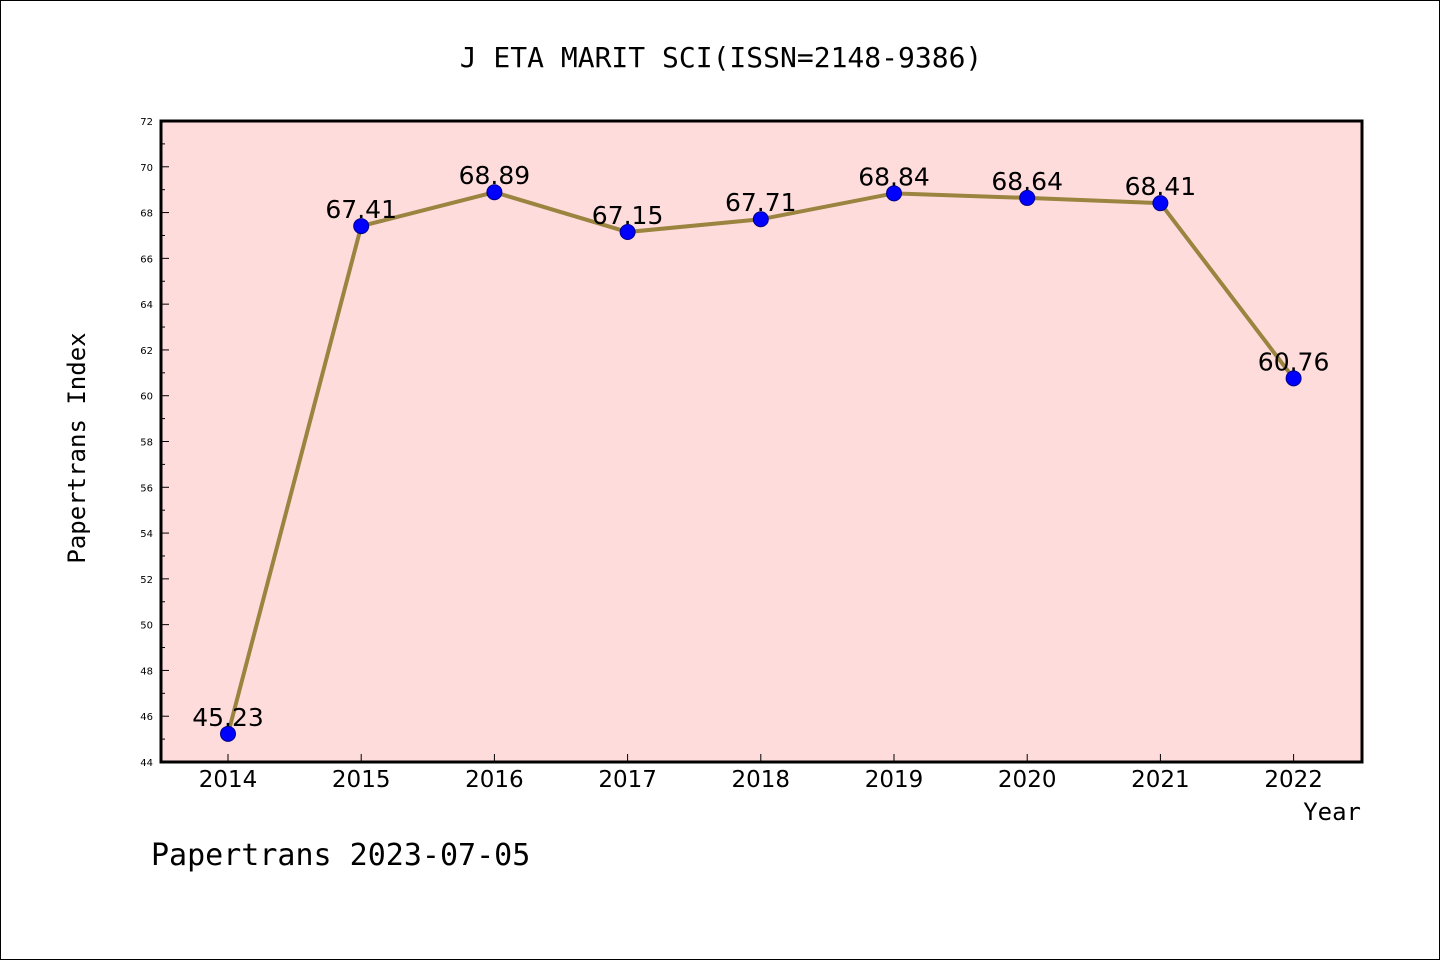  Describe the element at coordinates (628, 215) in the screenshot. I see `data-label: 67.15` at that location.